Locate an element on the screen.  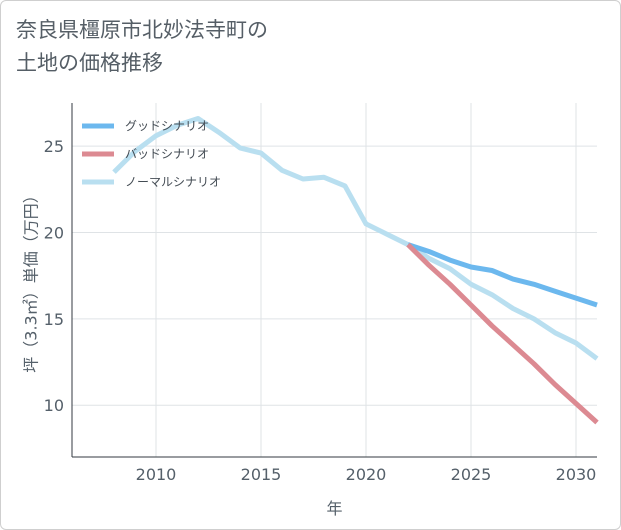
y-tick-label: 25 is located at coordinates (54, 146).